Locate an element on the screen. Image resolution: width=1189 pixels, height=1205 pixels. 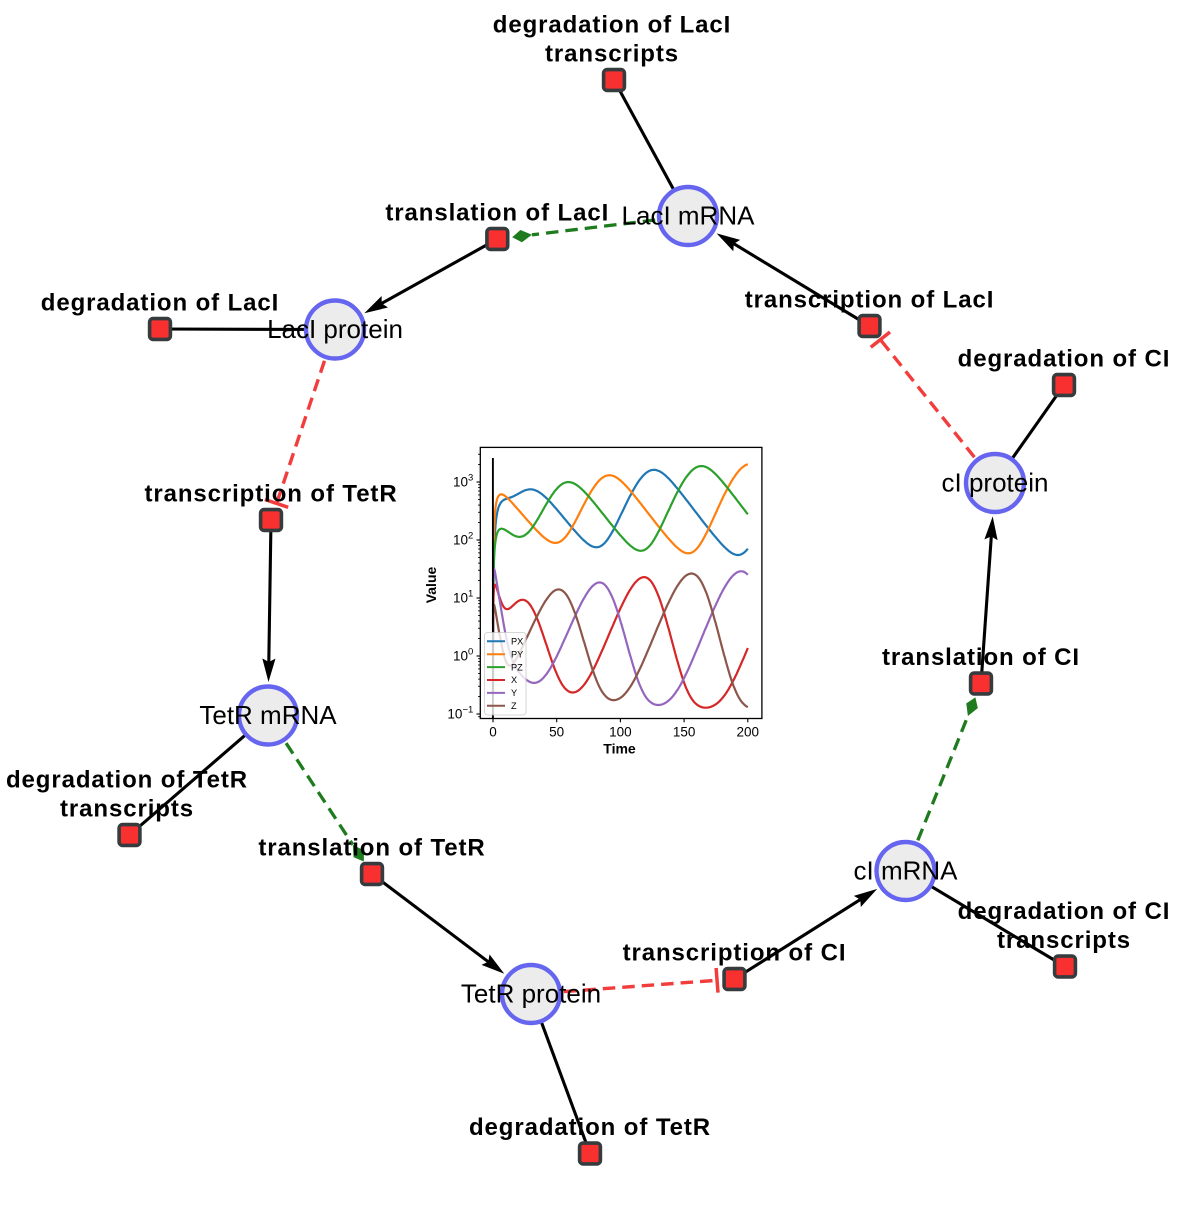
svg-text: transcription of CI is located at coordinates (735, 953).